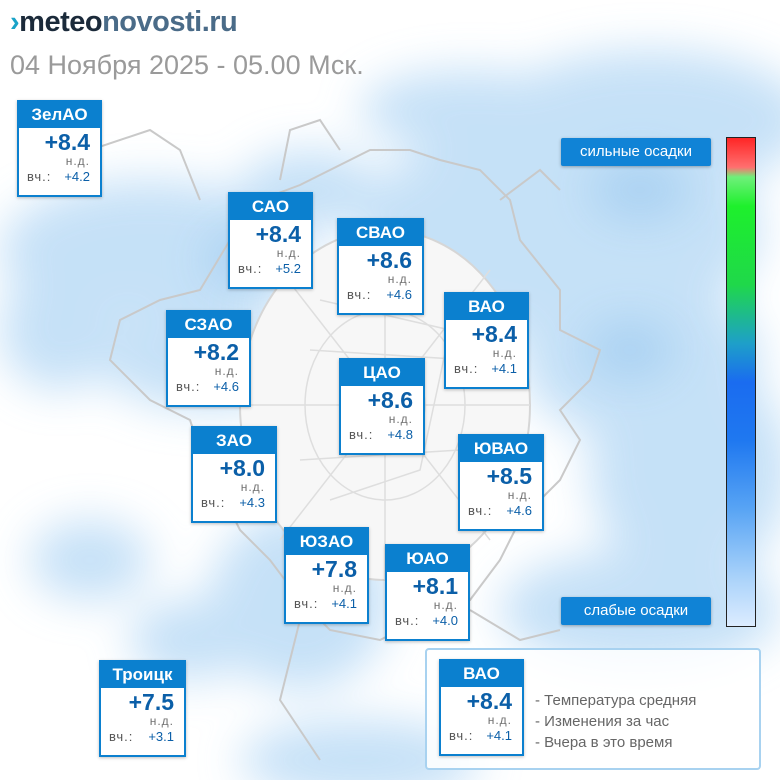 This screenshot has width=780, height=780. What do you see at coordinates (326, 542) in the screenshot?
I see `district-name: ЮЗАО` at bounding box center [326, 542].